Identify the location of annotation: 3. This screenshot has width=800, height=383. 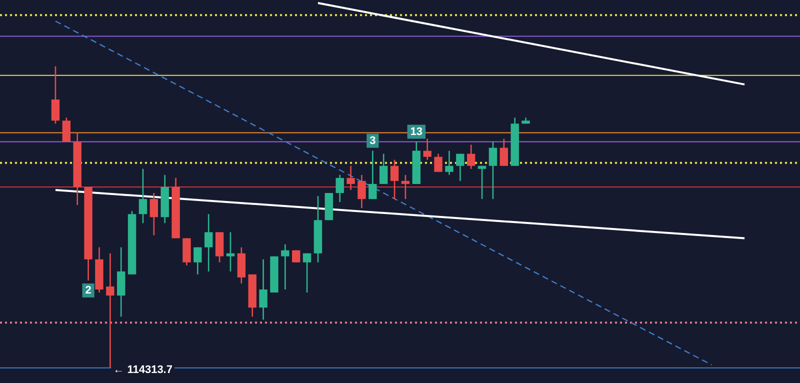
(373, 140).